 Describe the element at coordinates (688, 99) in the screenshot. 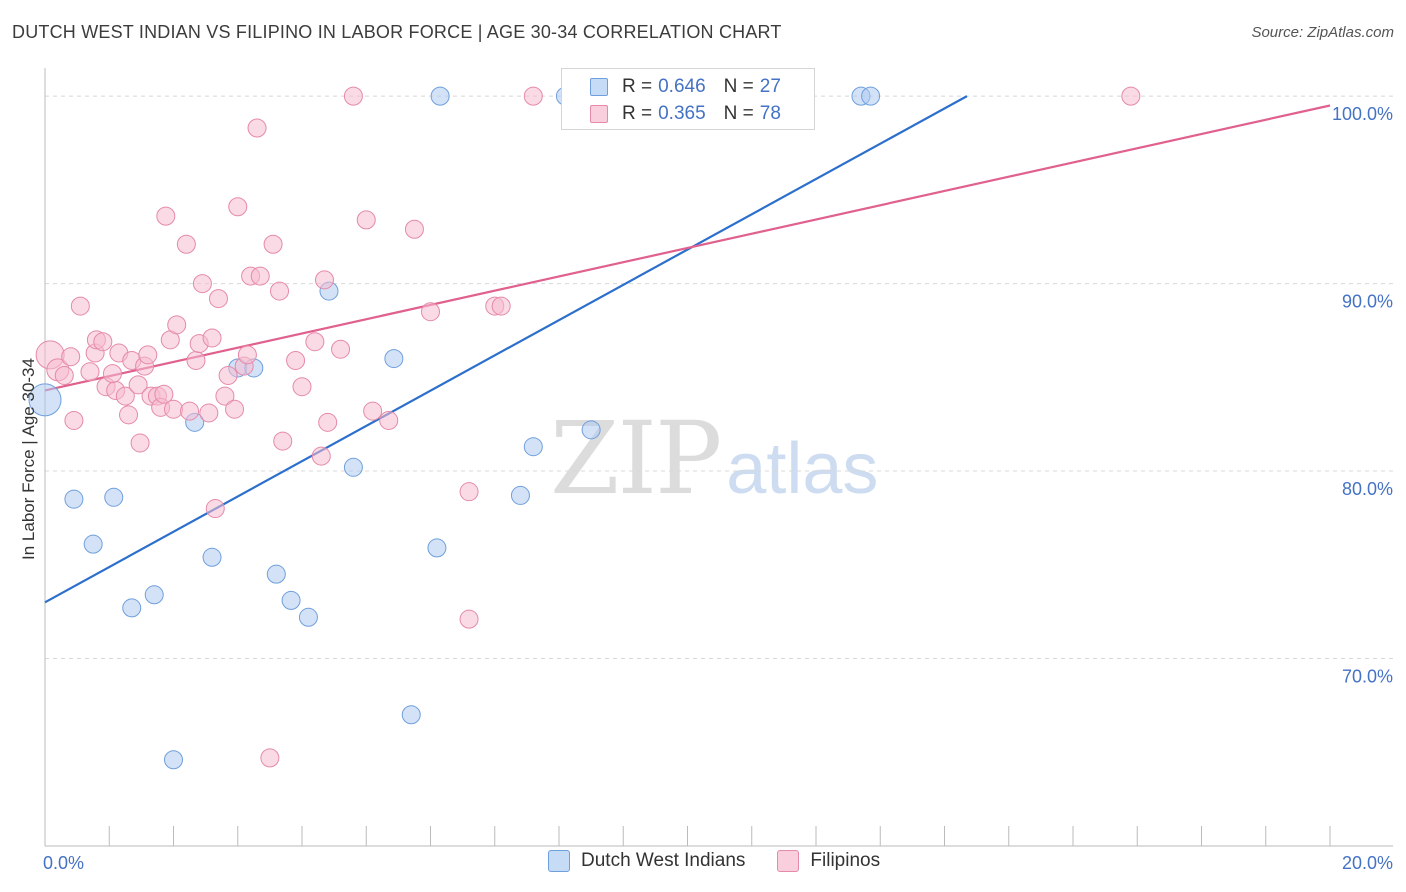

I see `stats-legend: R = 0.646 N = 27 R = 0.365 N = 78` at that location.